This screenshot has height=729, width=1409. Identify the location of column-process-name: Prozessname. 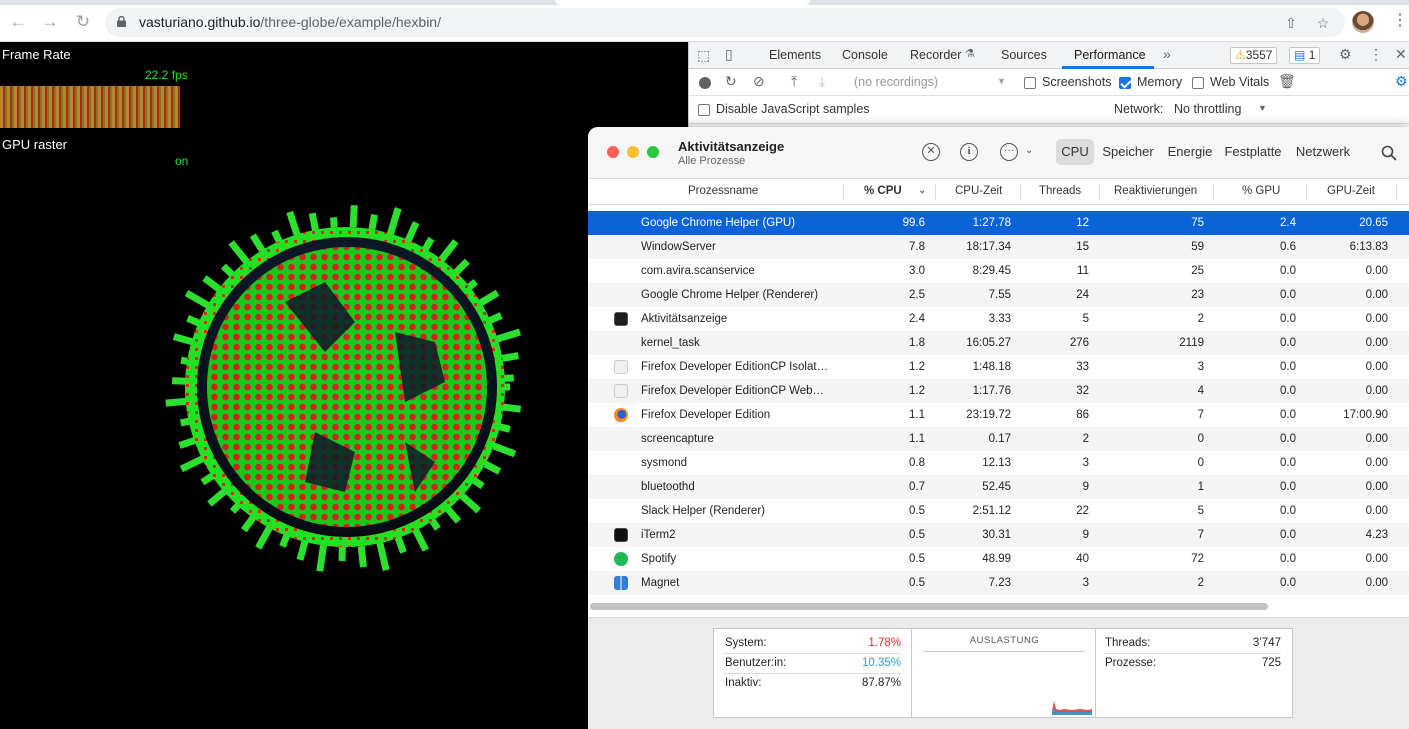
(723, 191).